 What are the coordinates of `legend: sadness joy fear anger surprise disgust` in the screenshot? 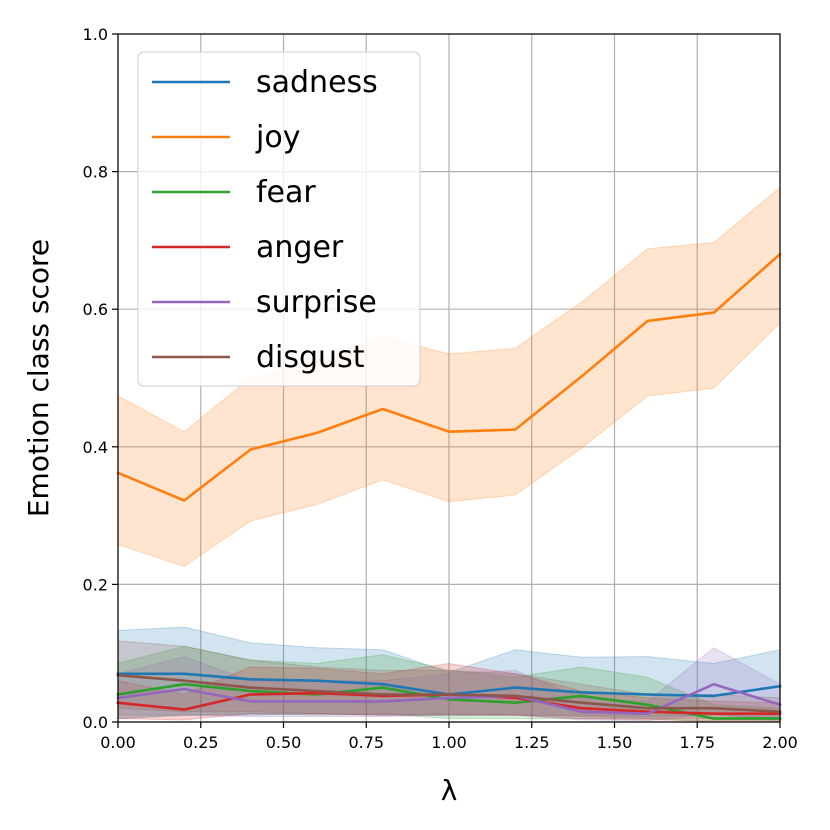 It's located at (279, 219).